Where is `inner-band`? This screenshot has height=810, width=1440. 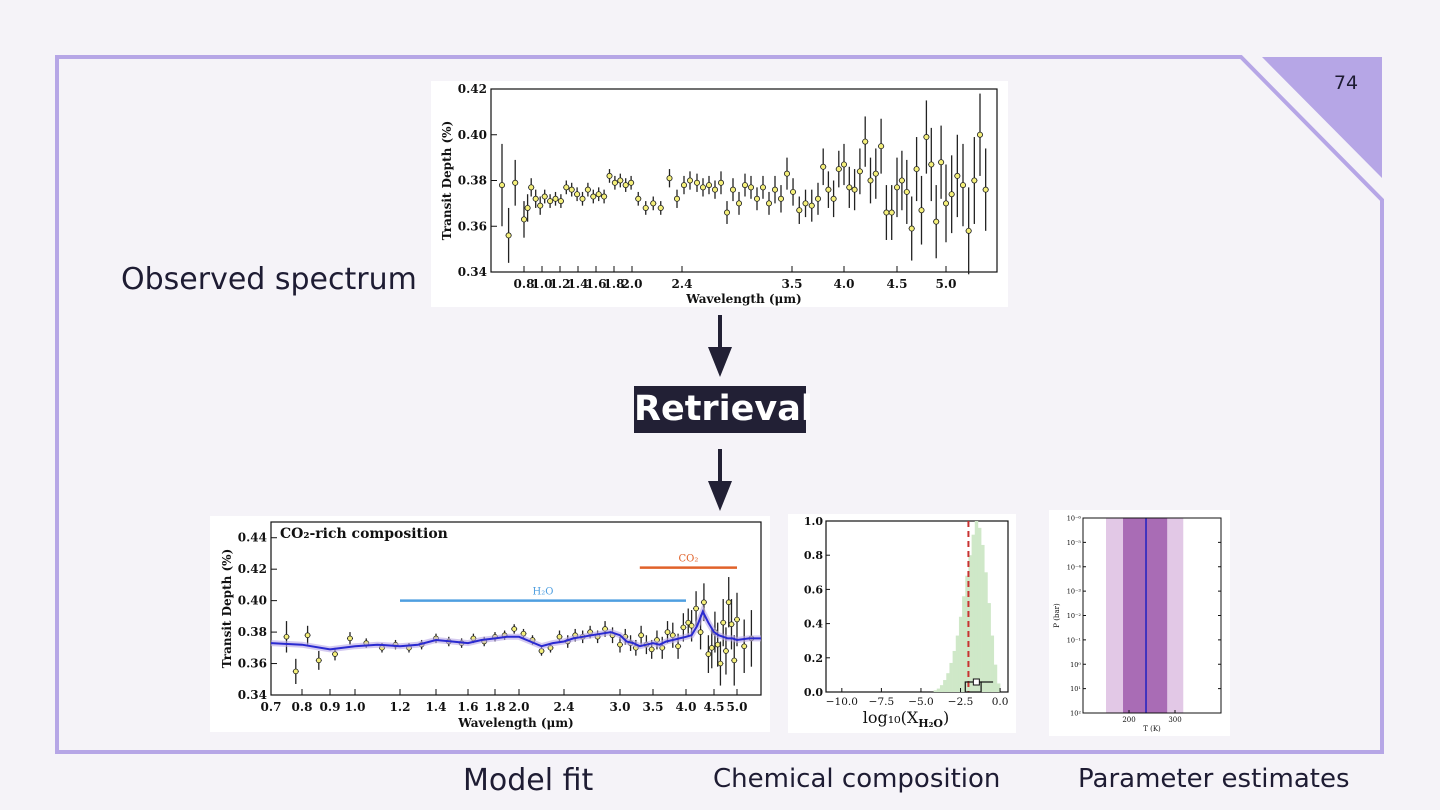
inner-band is located at coordinates (1145, 615).